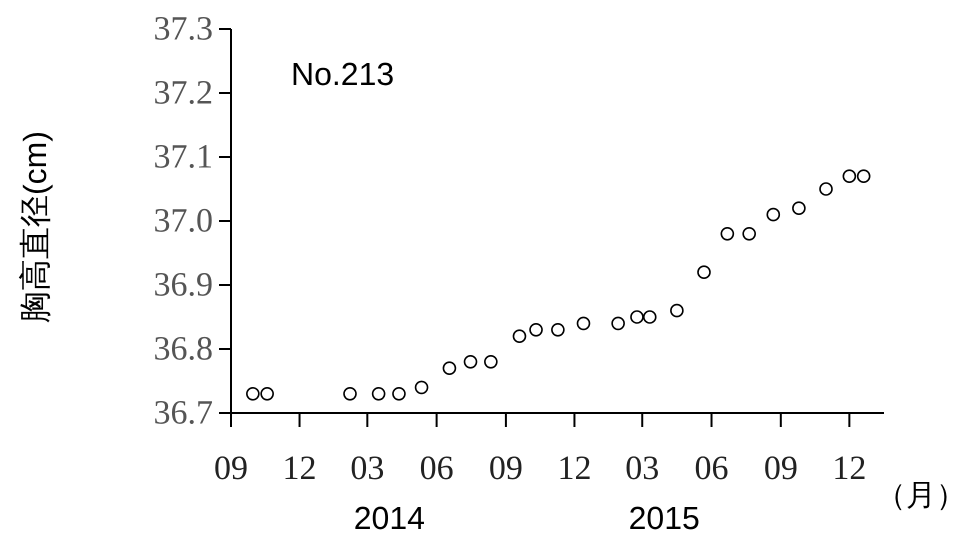  What do you see at coordinates (183, 413) in the screenshot?
I see `y-tick-label: 36.7` at bounding box center [183, 413].